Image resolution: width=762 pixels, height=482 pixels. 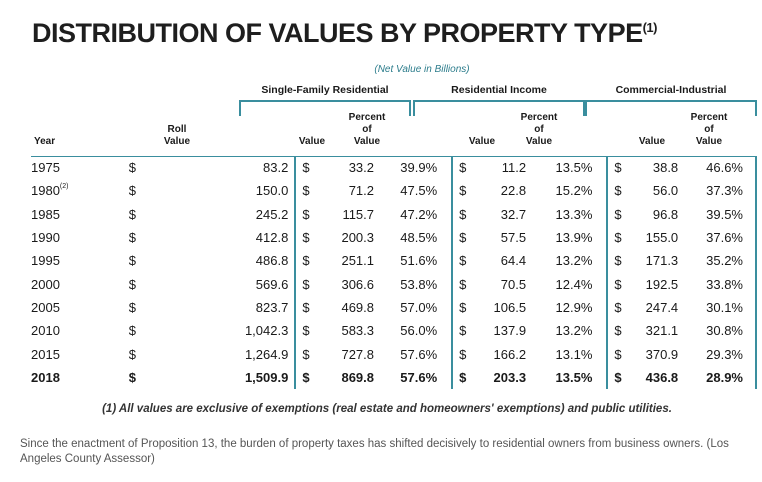 What do you see at coordinates (248, 237) in the screenshot?
I see `roll-value-cell: 412.8` at bounding box center [248, 237].